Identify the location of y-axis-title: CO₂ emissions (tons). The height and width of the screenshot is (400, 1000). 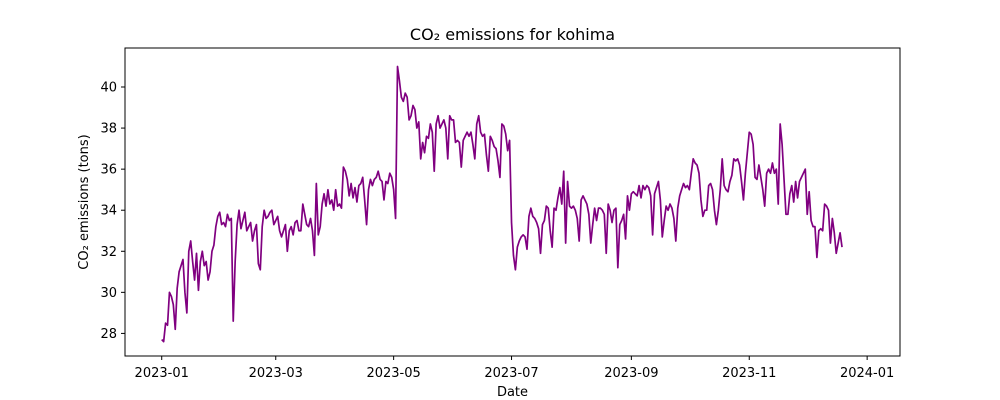
(84, 201).